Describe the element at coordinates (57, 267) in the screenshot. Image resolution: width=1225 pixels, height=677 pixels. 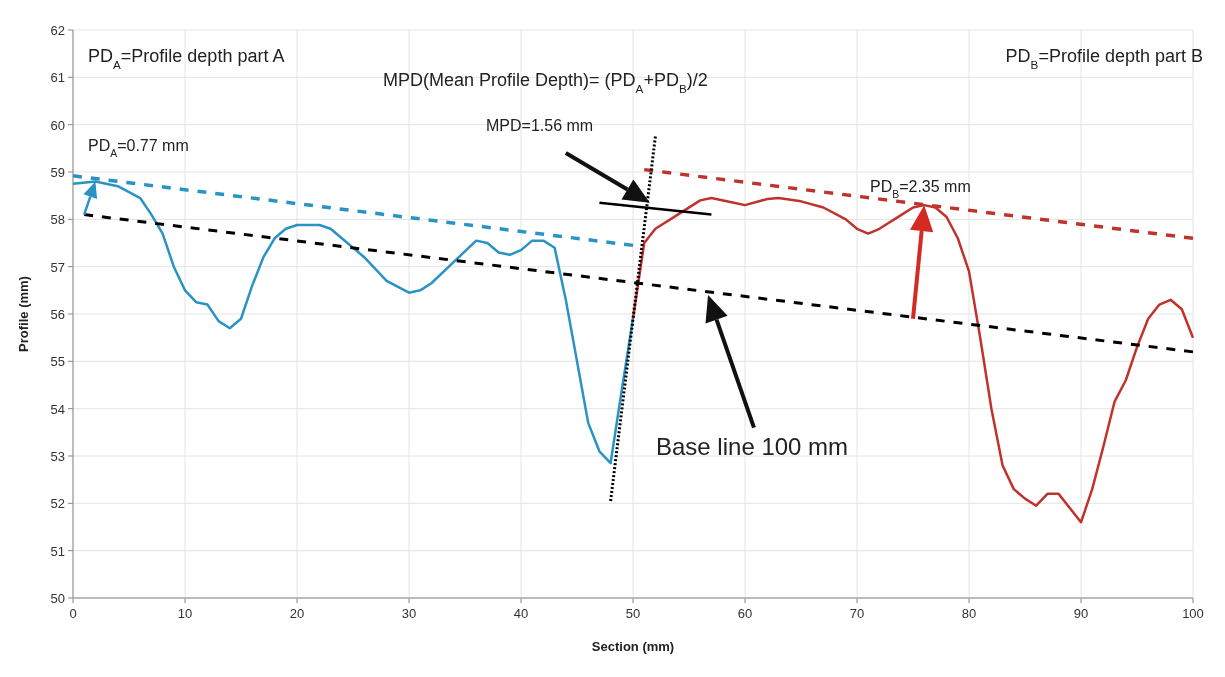
I see `y-tick-label: 57` at that location.